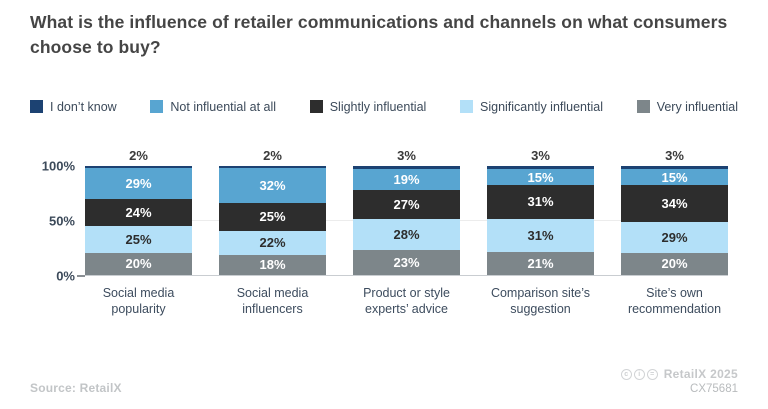  I want to click on bar-segment: 24%, so click(138, 212).